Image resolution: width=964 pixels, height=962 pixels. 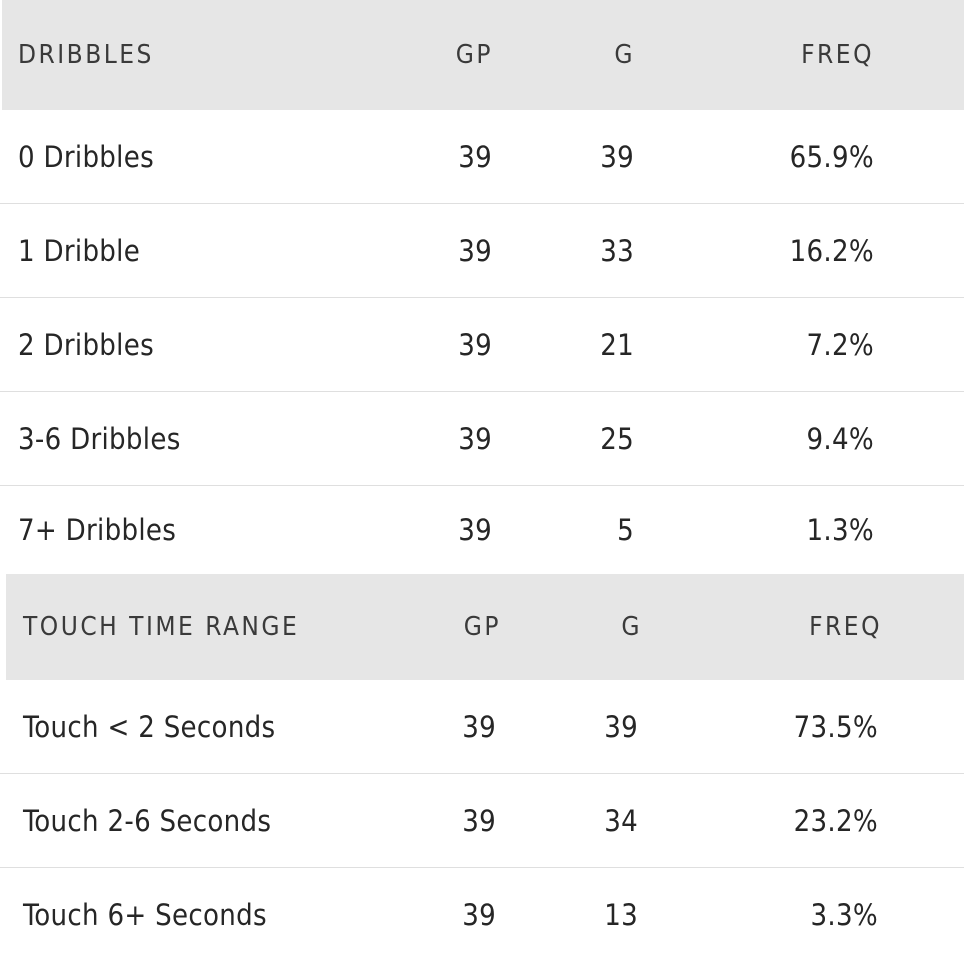 I want to click on table-row: 3-6 Dribbles 39 25 9.4%, so click(x=482, y=439).